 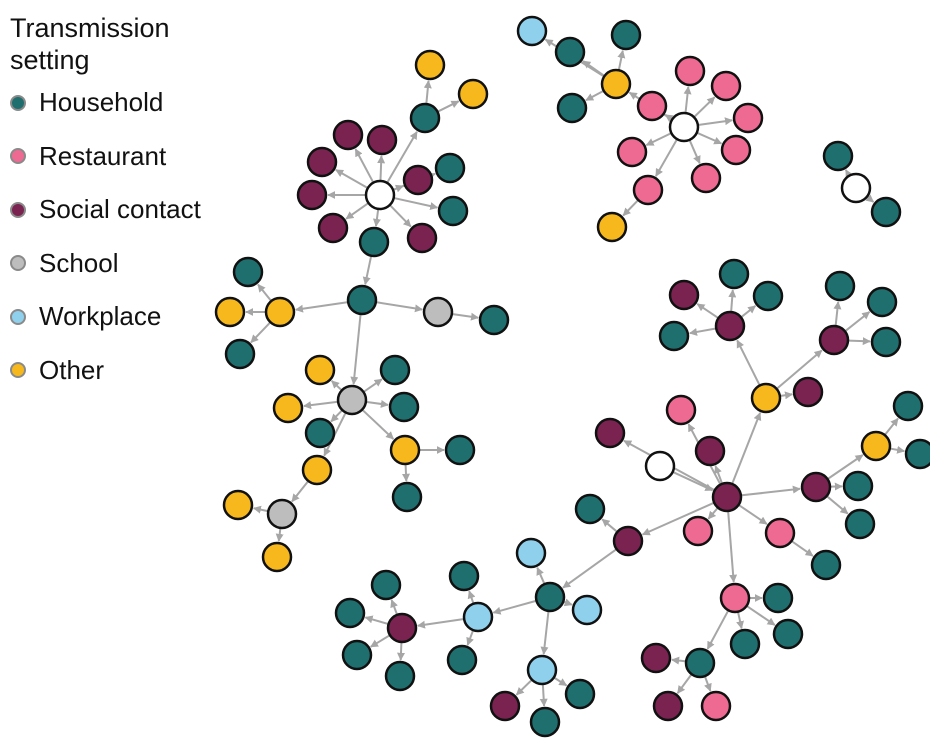 I want to click on legend-label: Restaurant, so click(x=103, y=155).